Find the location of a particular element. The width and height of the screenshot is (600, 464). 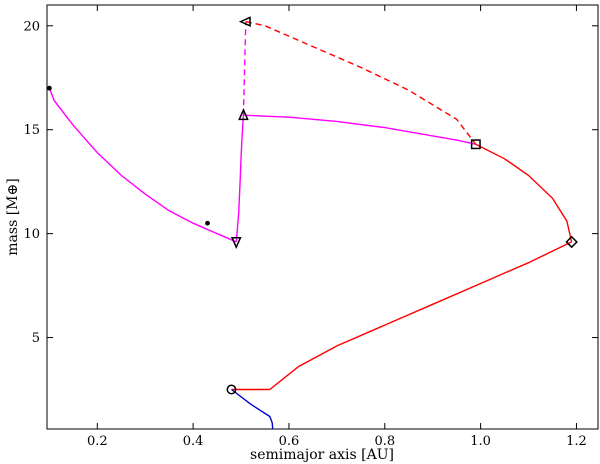

y-axis-label: mass [M⊕] is located at coordinates (13, 216).